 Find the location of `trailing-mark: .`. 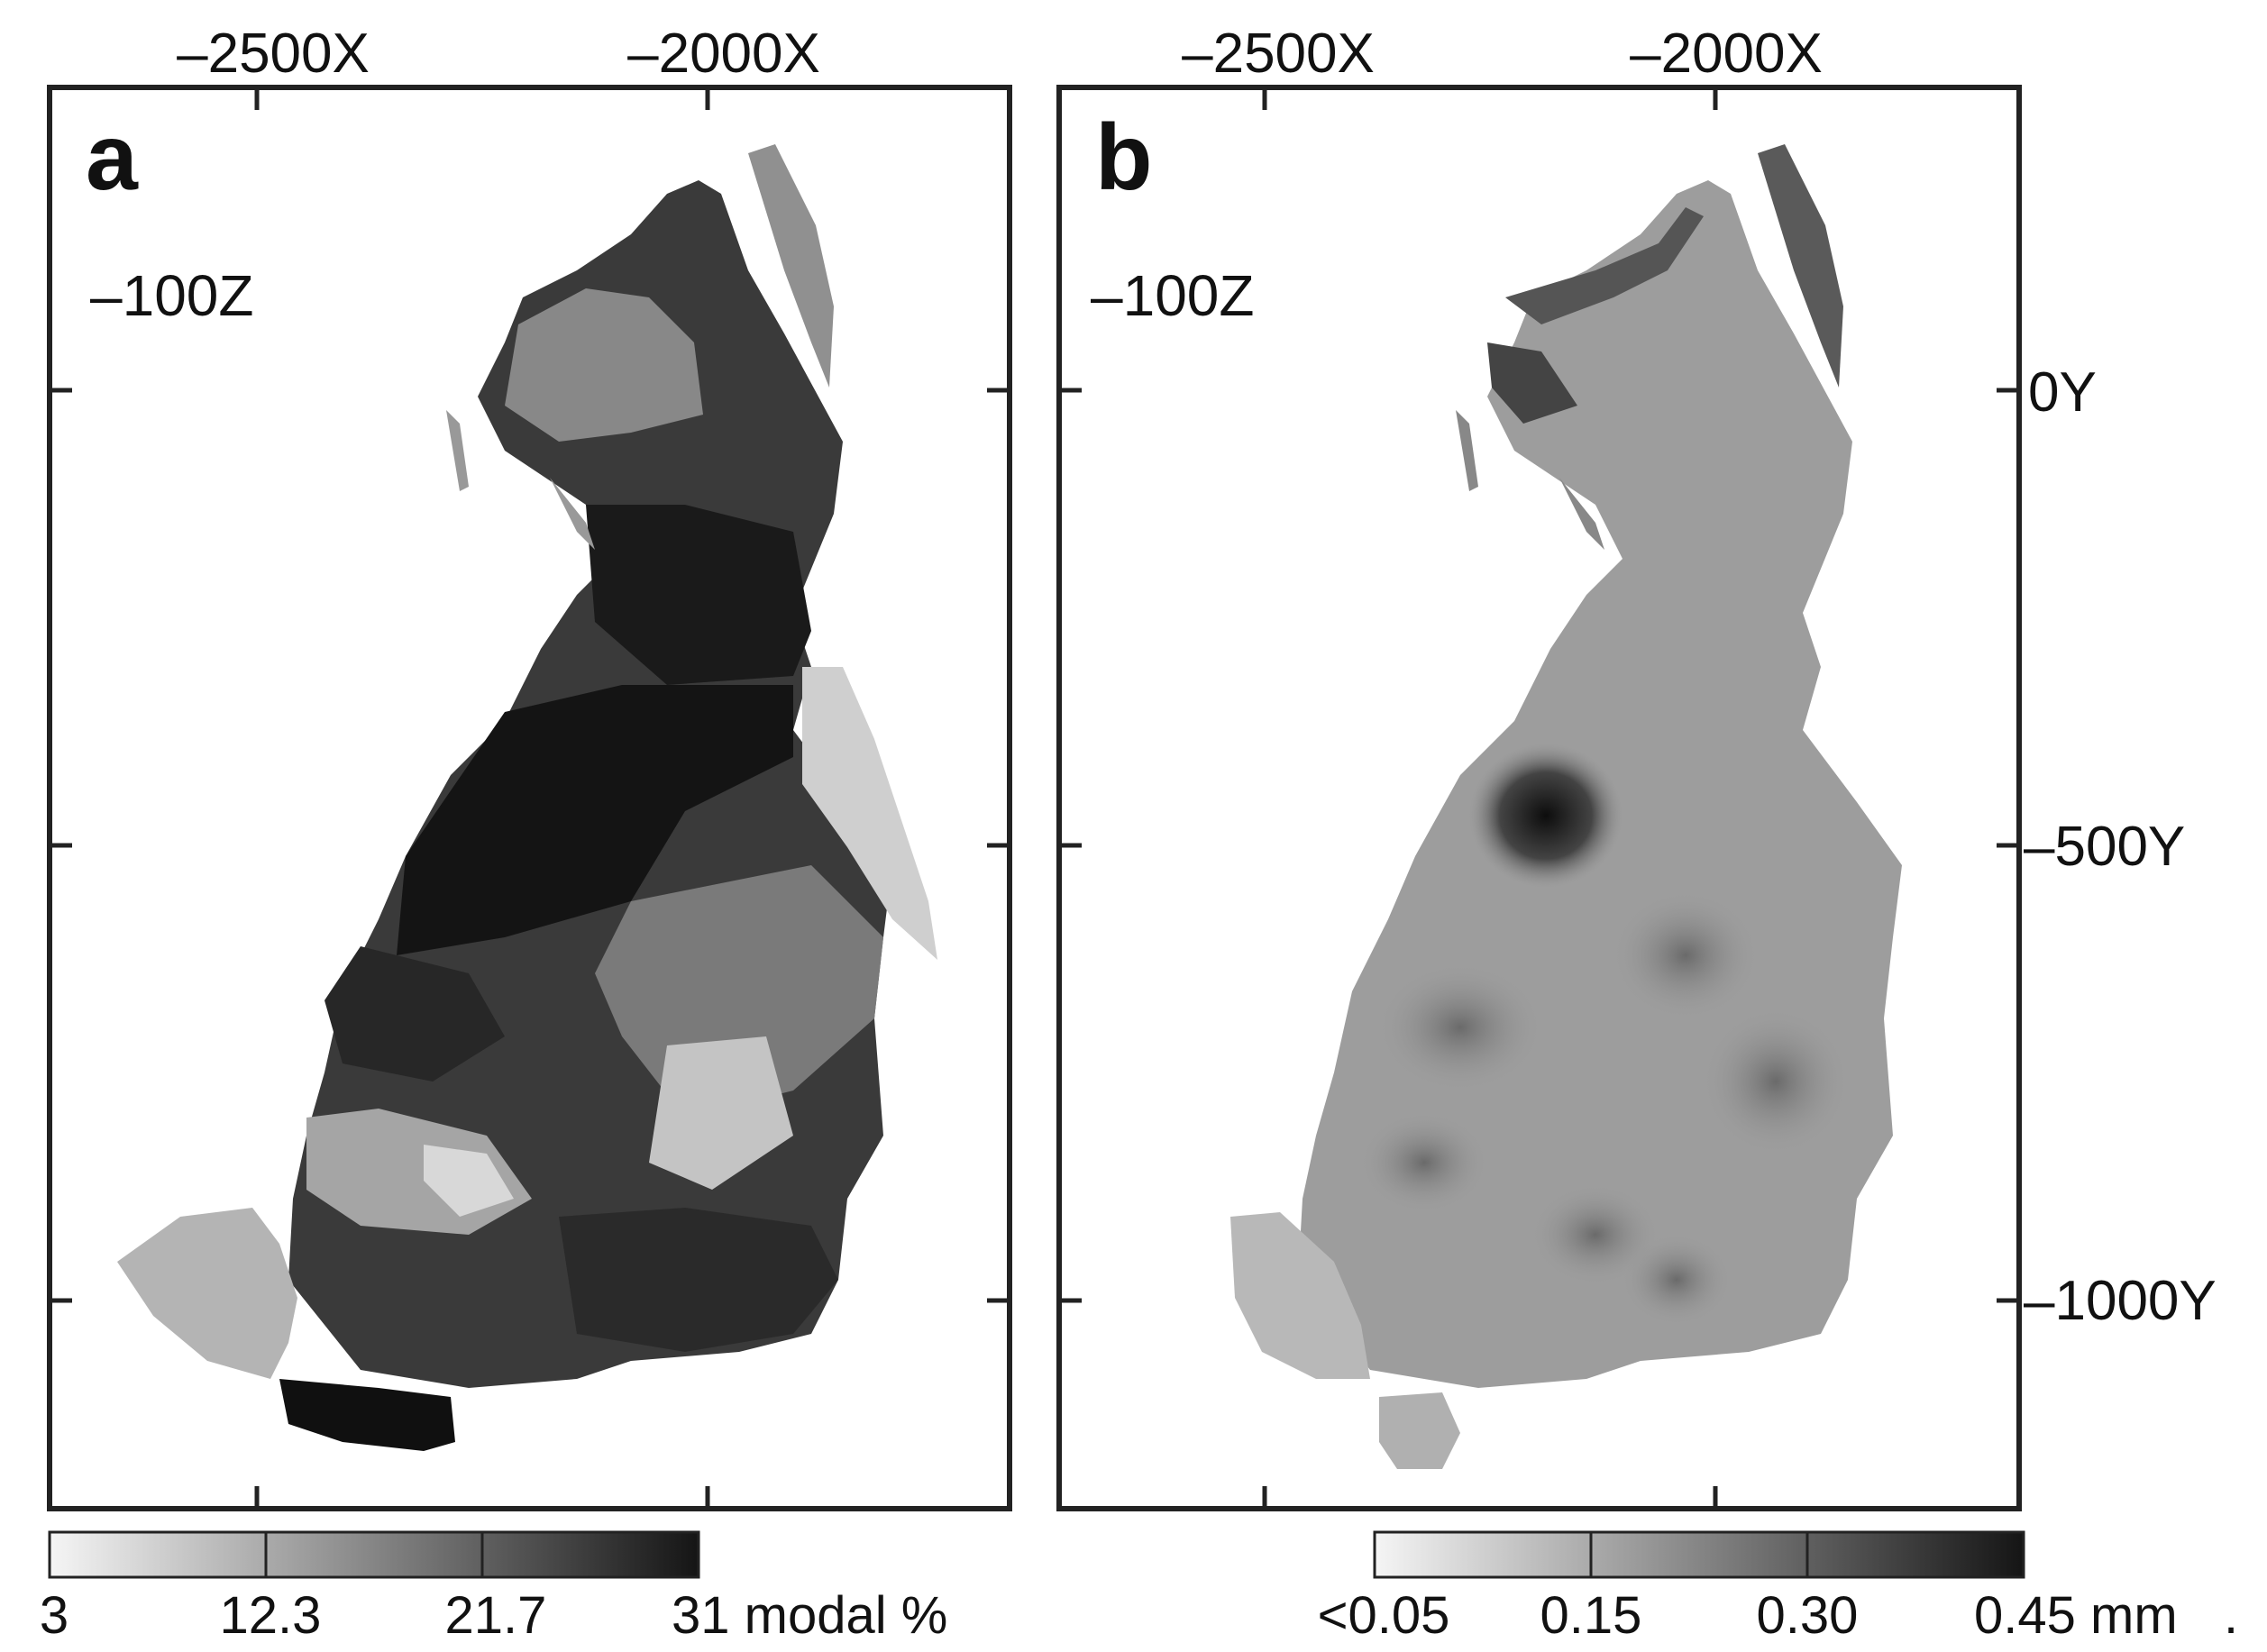

trailing-mark: . is located at coordinates (2231, 1613).